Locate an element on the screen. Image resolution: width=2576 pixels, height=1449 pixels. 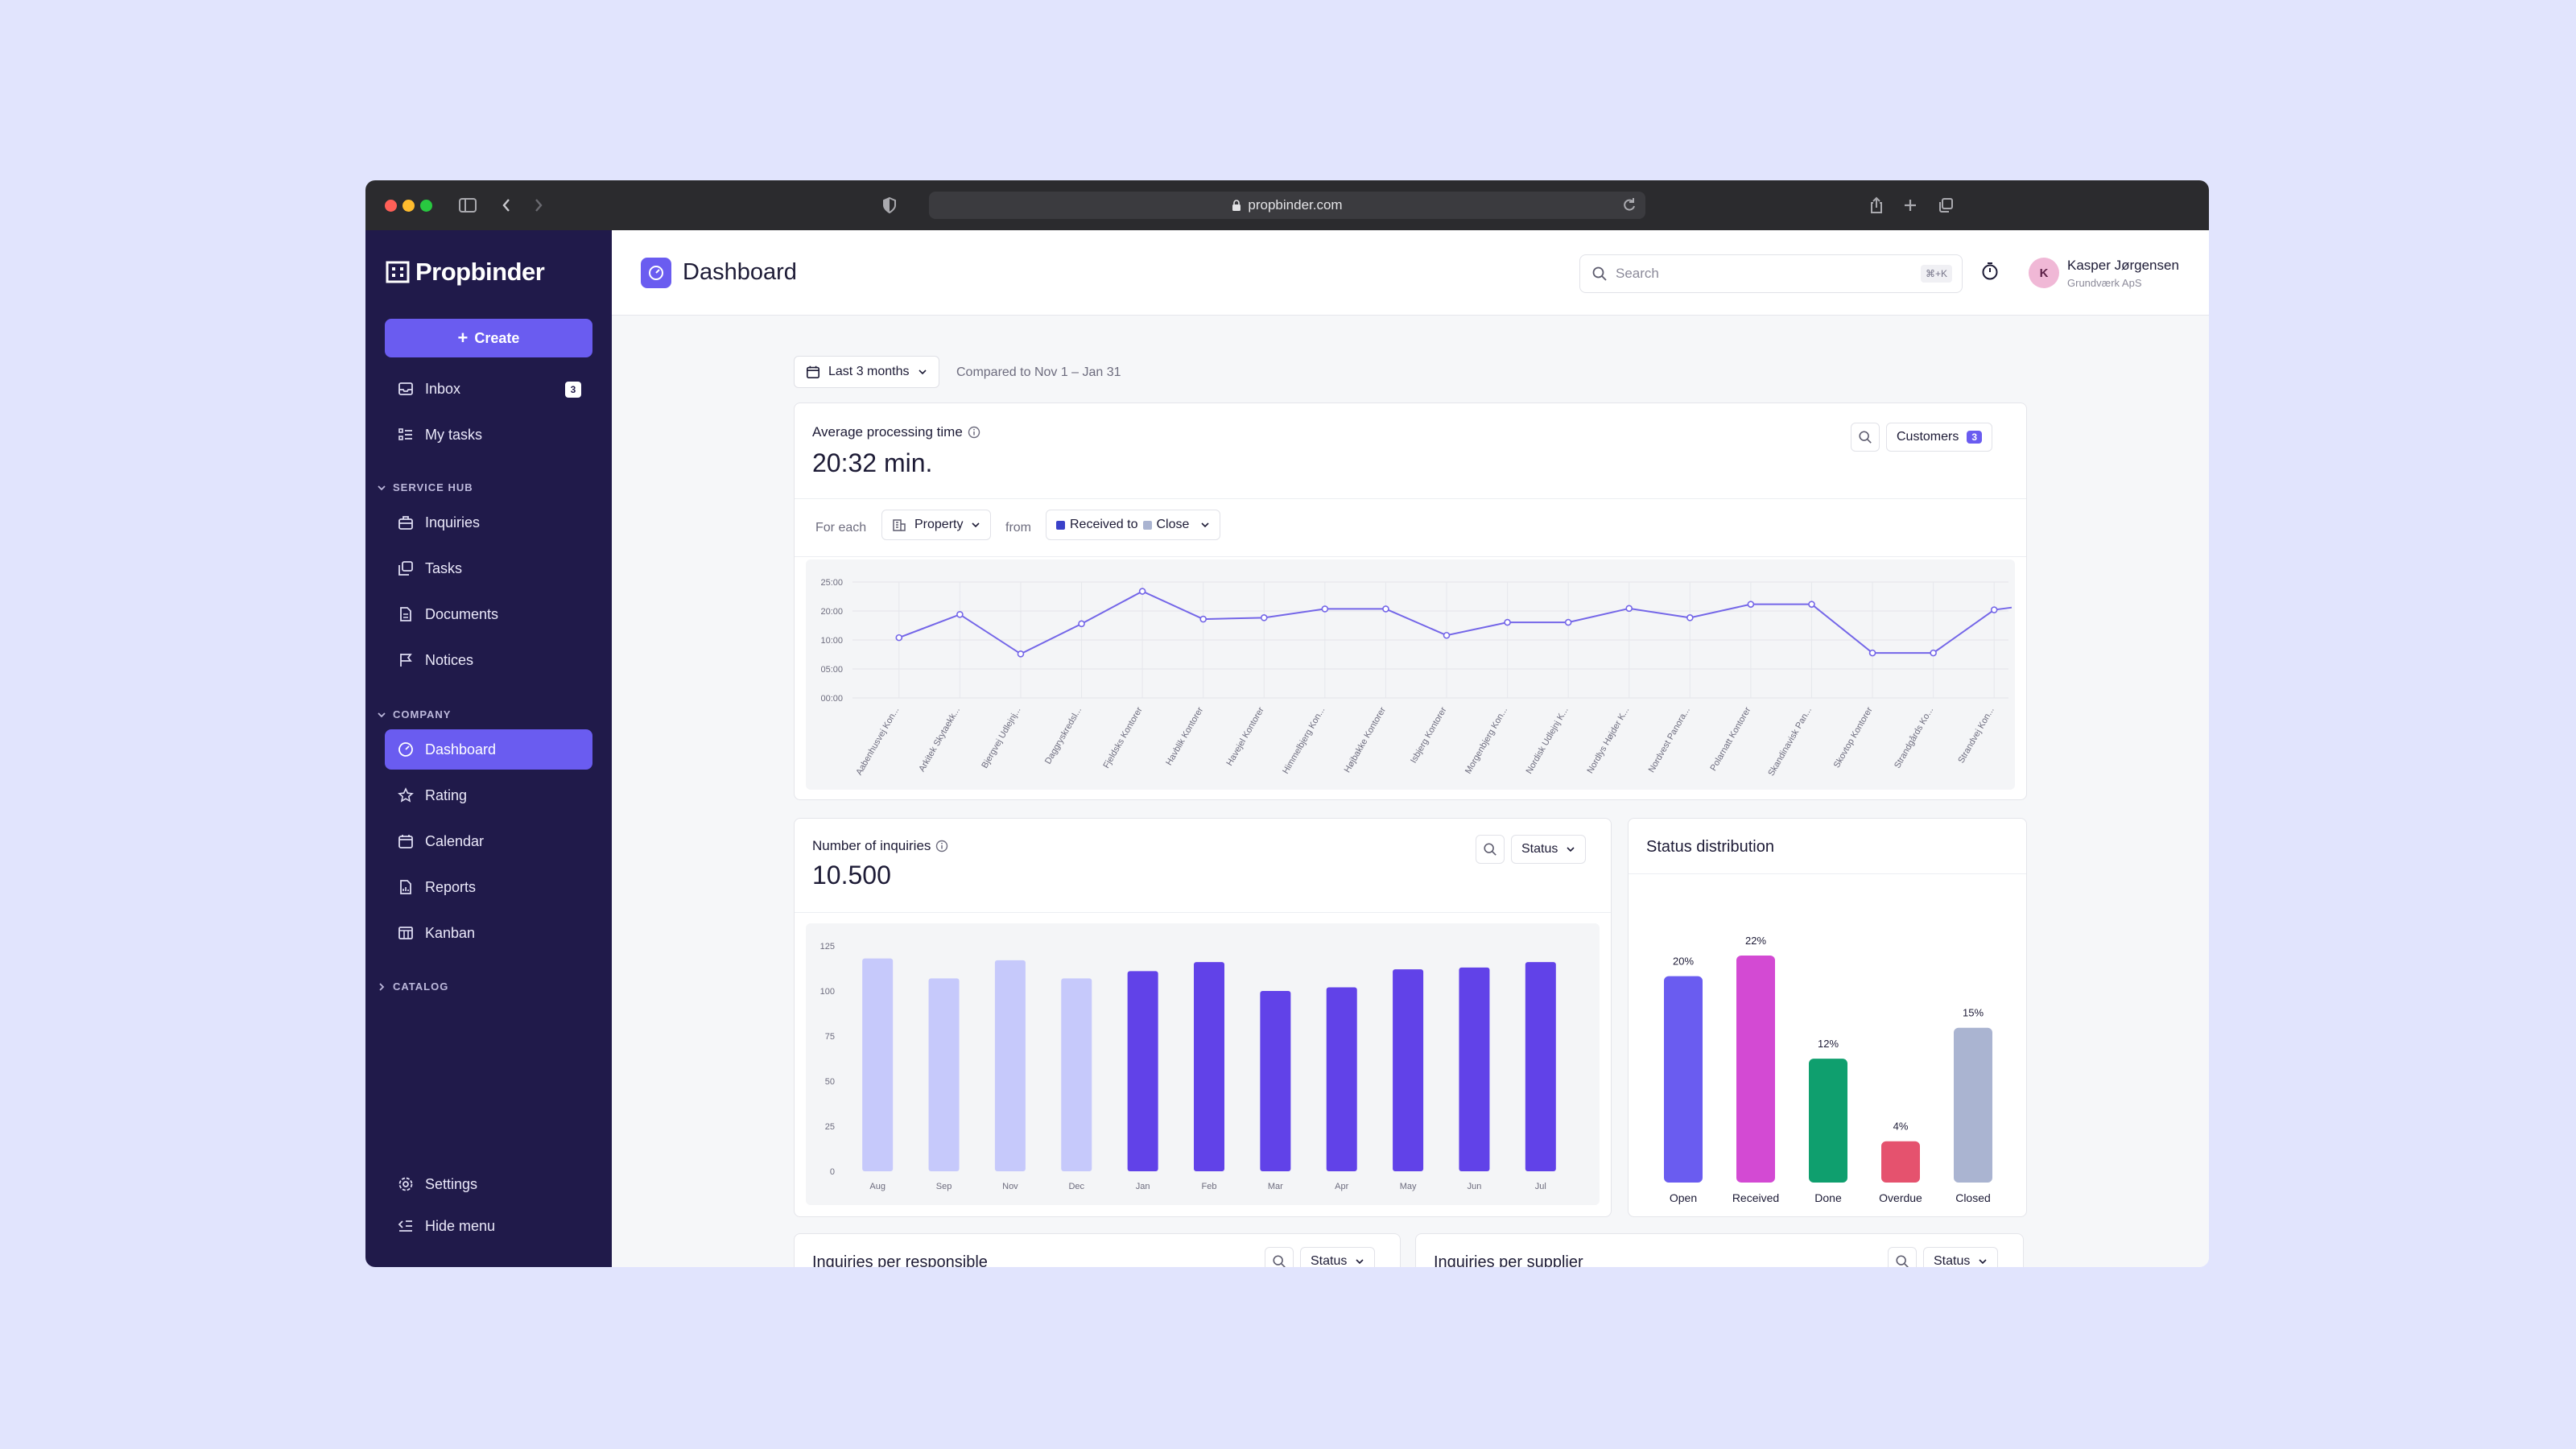
tab-overview-icon is located at coordinates (1946, 205).